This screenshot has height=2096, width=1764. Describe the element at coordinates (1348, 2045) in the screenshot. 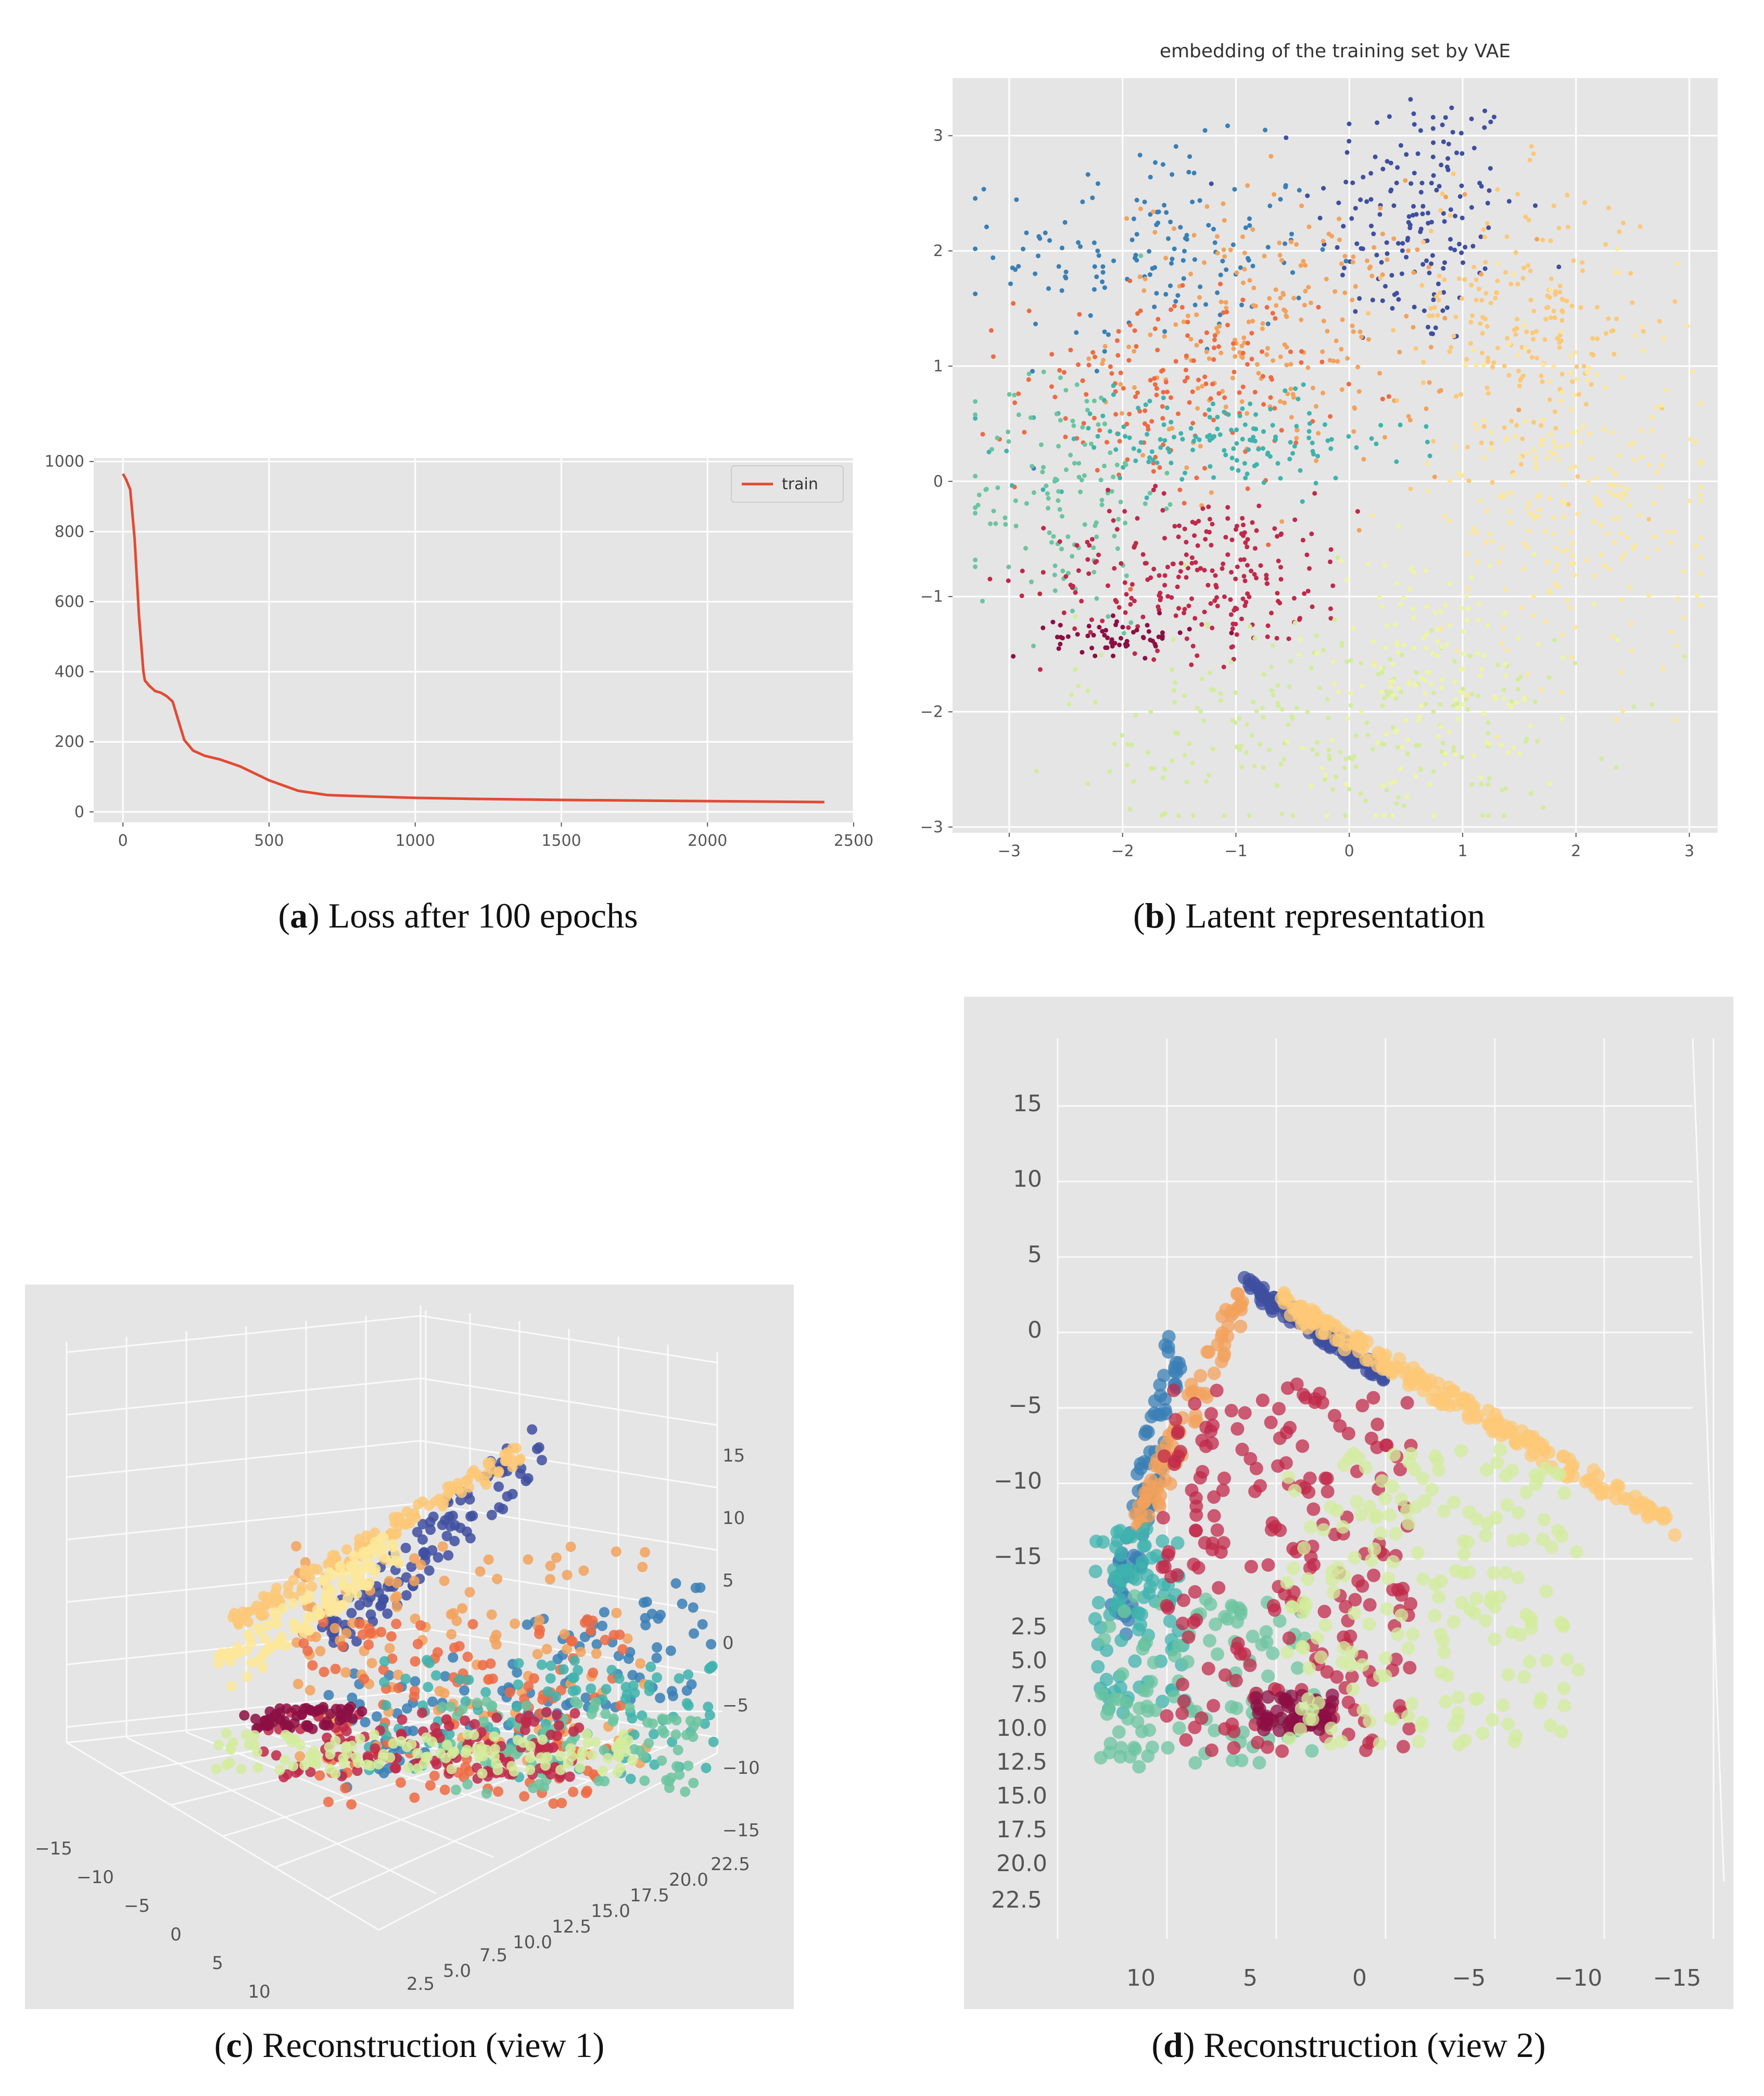

I see `caption-d: (d) Reconstruction (view 2)` at that location.